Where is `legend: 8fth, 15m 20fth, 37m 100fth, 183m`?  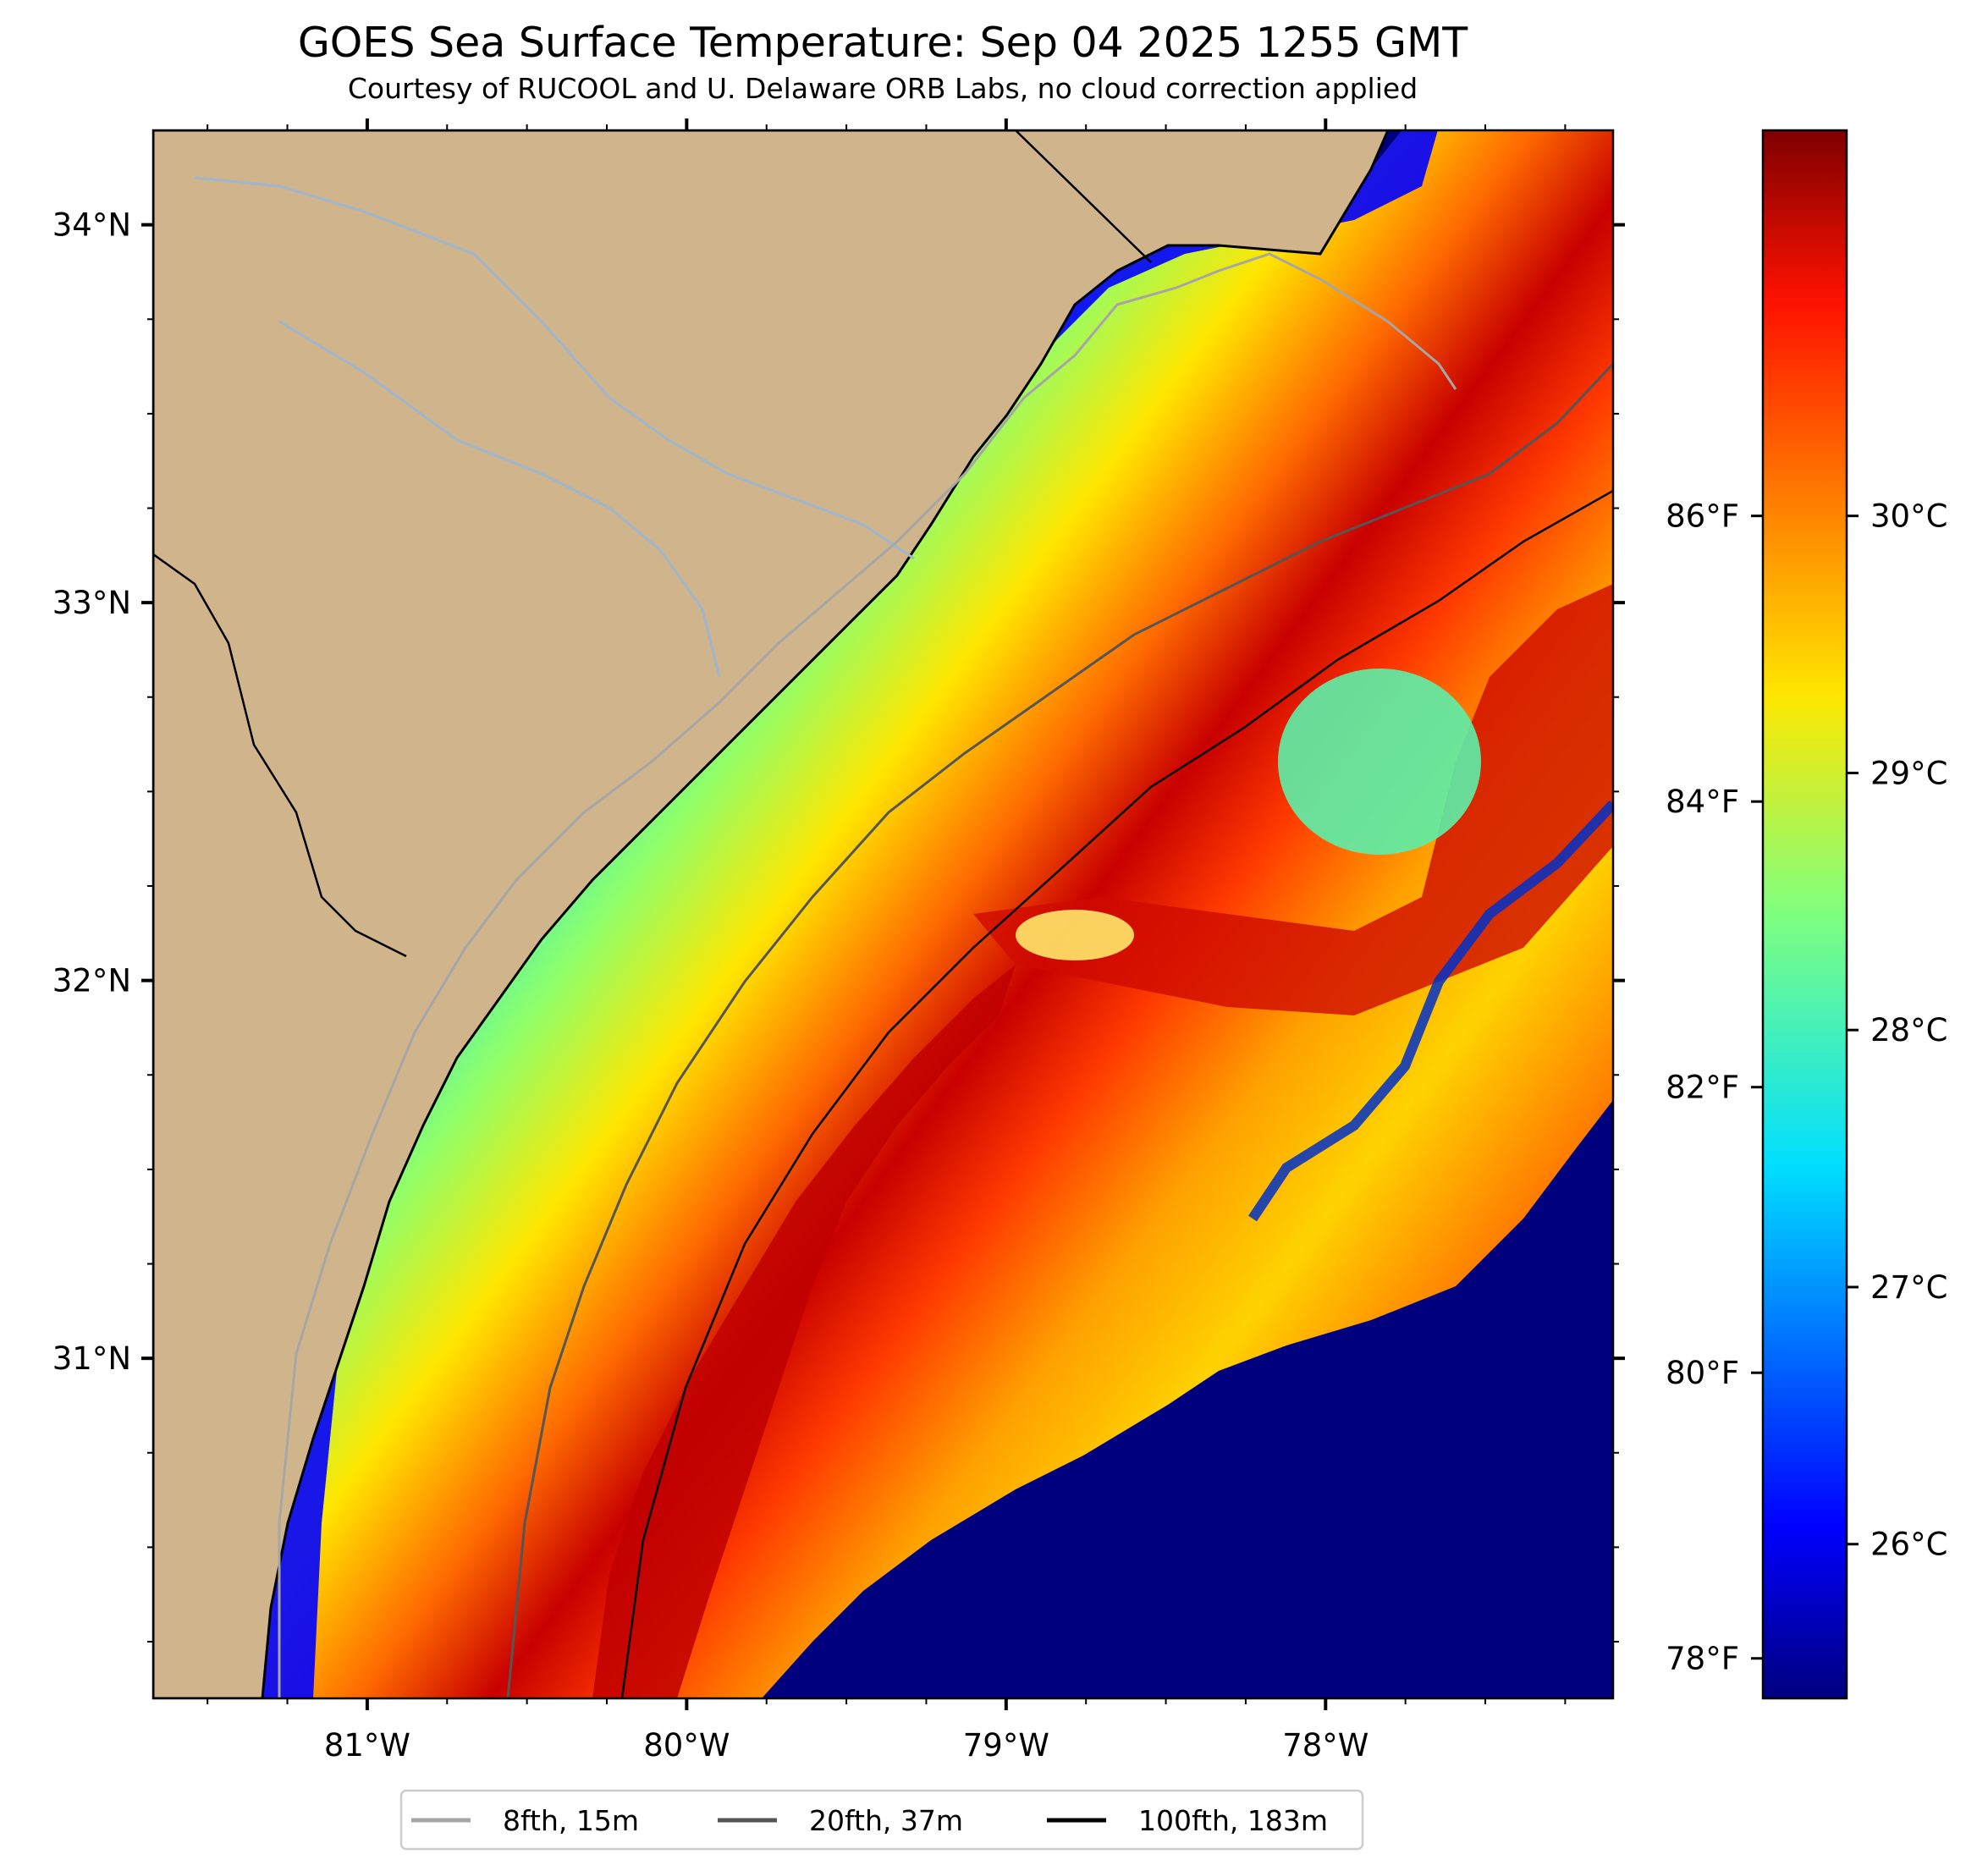
legend: 8fth, 15m 20fth, 37m 100fth, 183m is located at coordinates (869, 1821).